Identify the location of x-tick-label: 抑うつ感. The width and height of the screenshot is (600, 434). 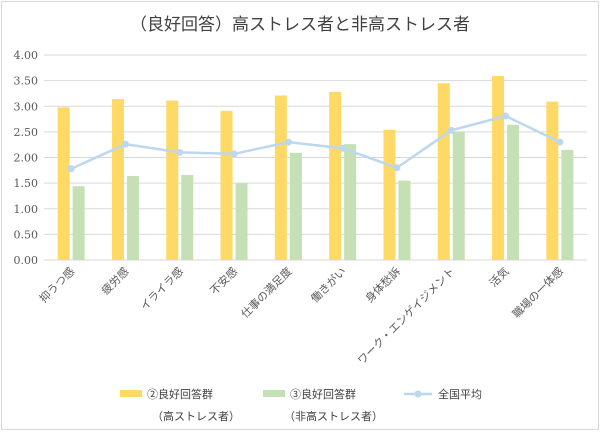
(56, 284).